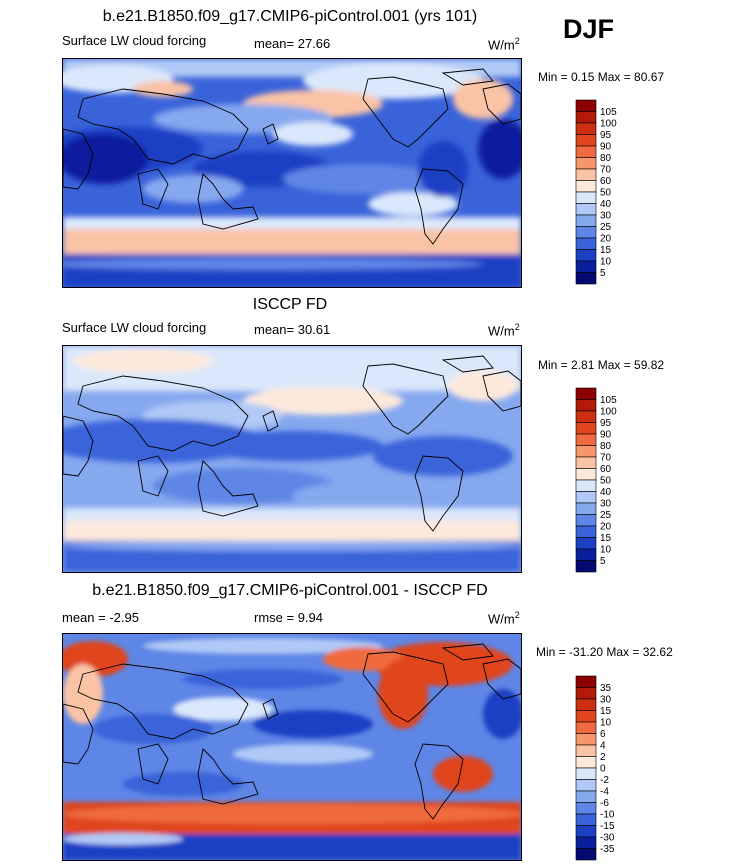 This screenshot has height=865, width=732. I want to click on colorbar-level-label: 4, so click(603, 746).